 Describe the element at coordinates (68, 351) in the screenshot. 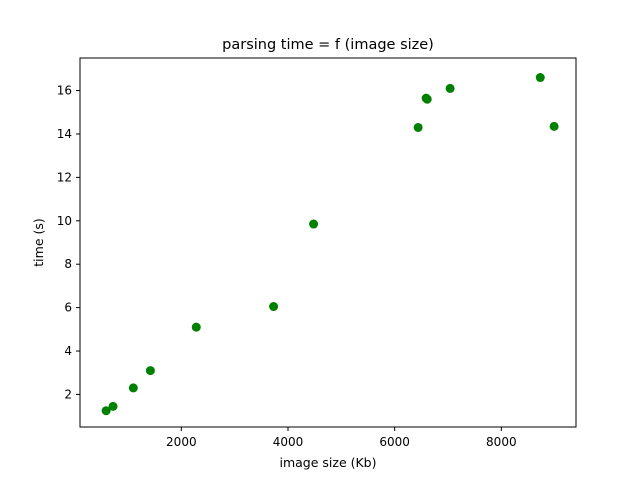

I see `y-tick-label: 4` at that location.